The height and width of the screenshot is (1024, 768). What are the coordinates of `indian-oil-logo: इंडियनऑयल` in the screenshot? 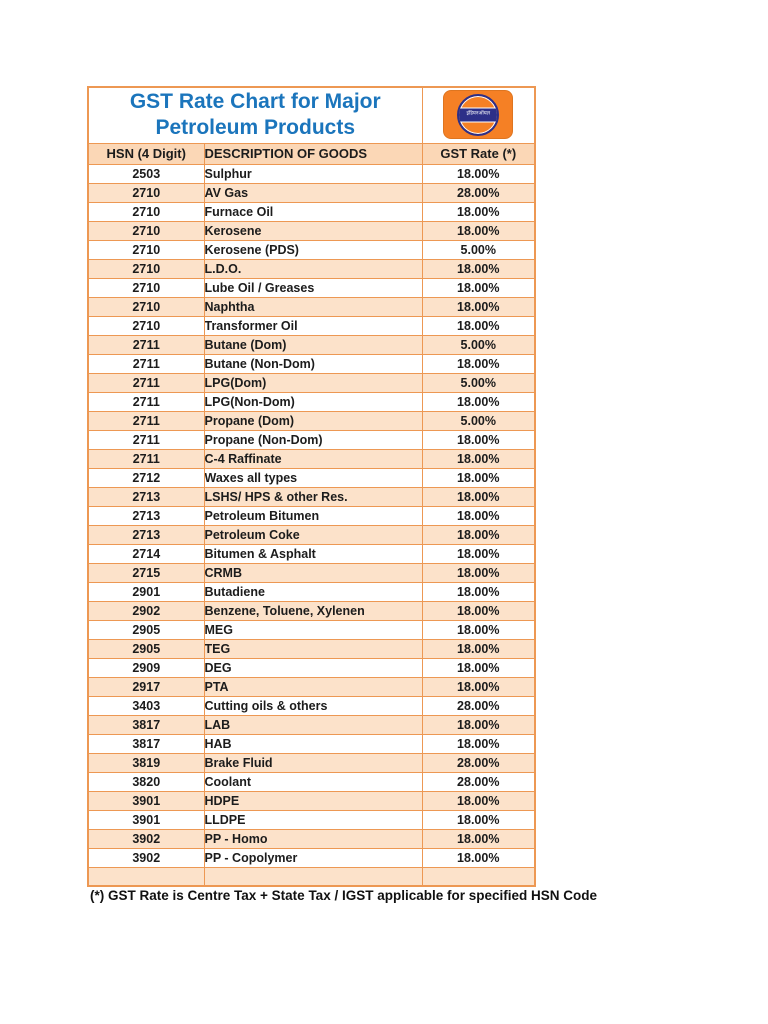 It's located at (478, 114).